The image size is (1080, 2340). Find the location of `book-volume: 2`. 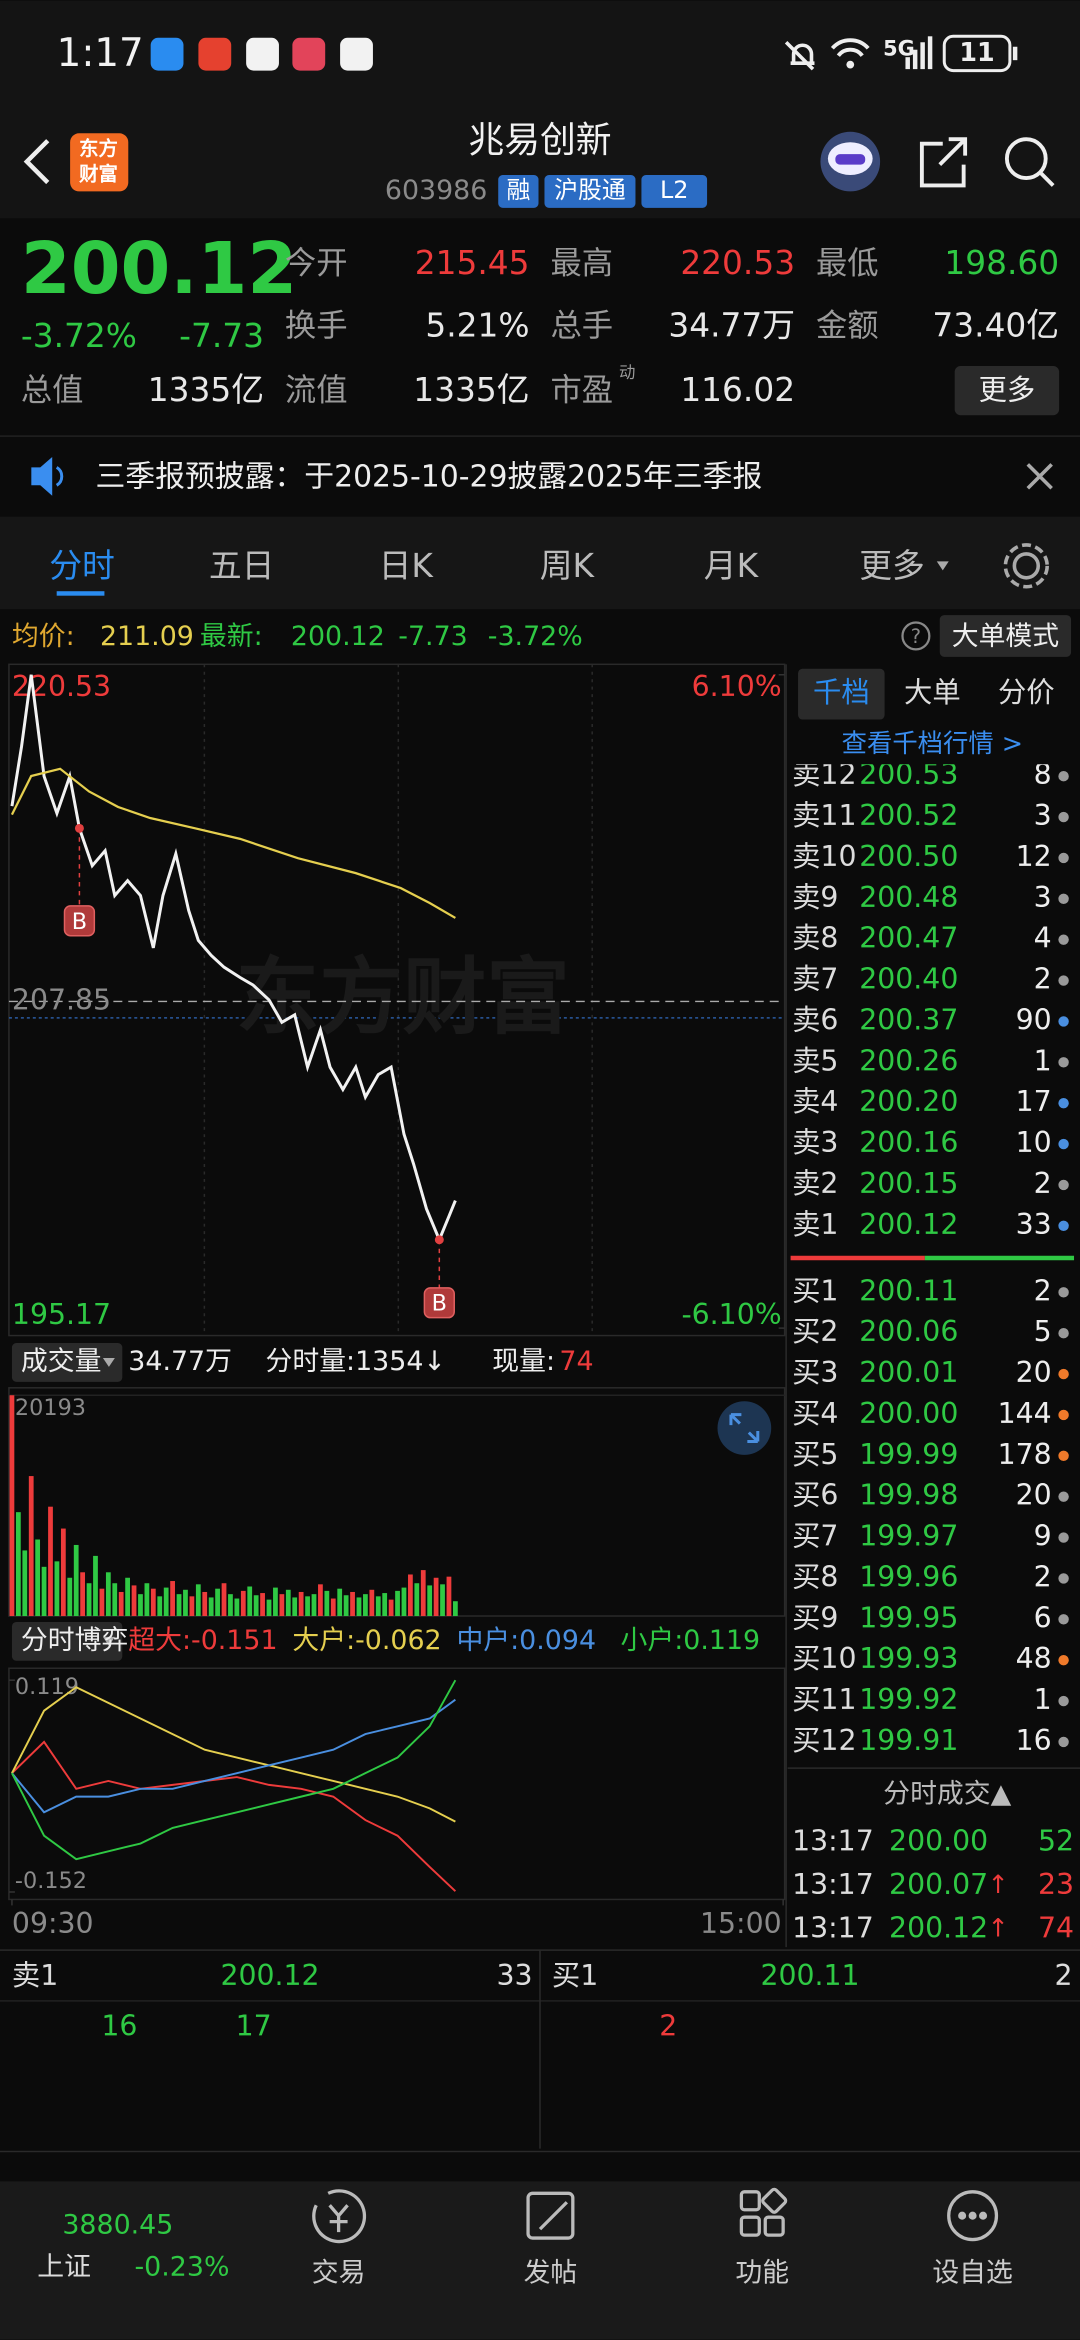

book-volume: 2 is located at coordinates (1043, 1290).